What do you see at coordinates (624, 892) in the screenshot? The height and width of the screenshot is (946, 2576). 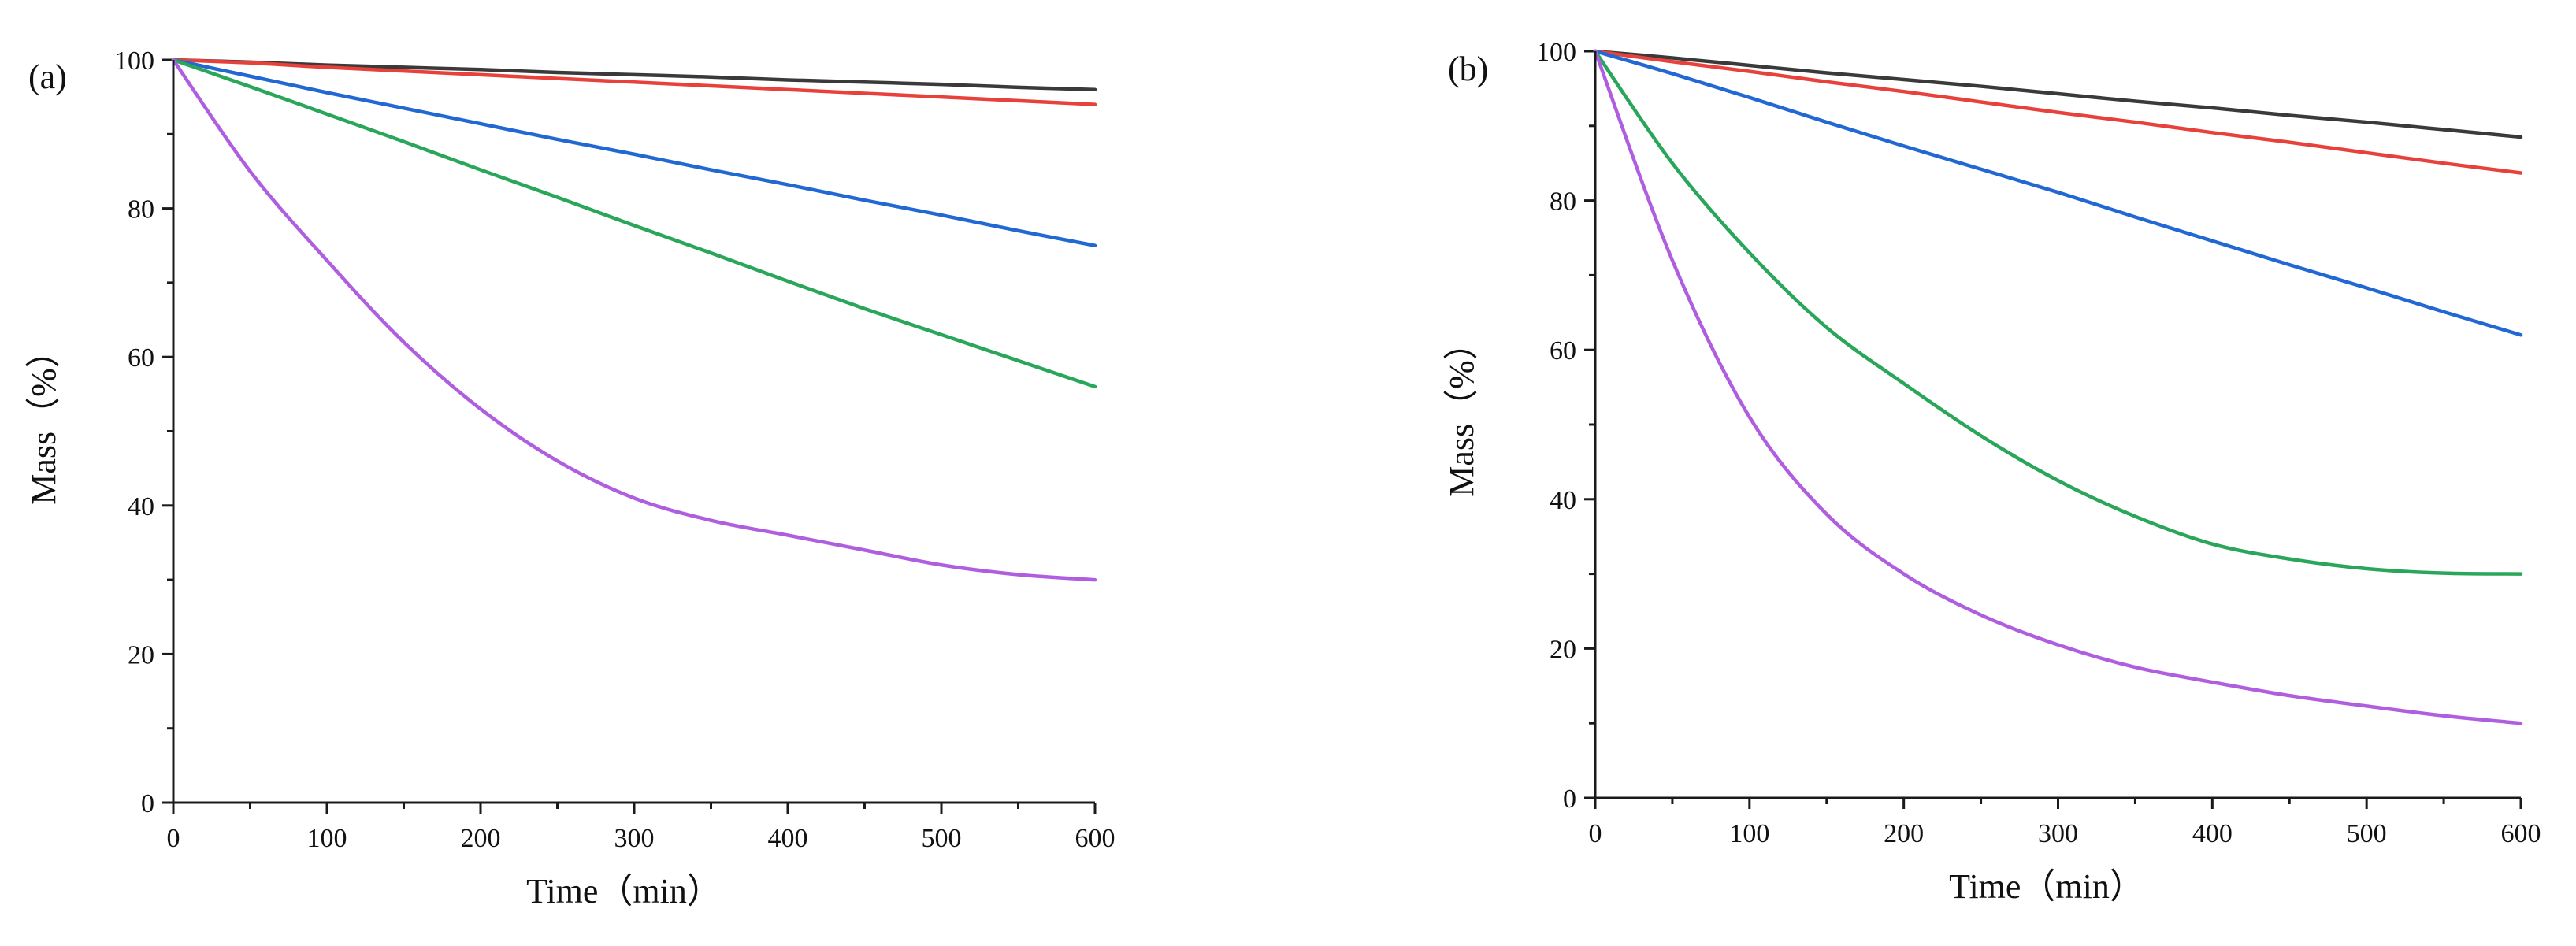 I see `x-axis-title-a: Time（min）` at bounding box center [624, 892].